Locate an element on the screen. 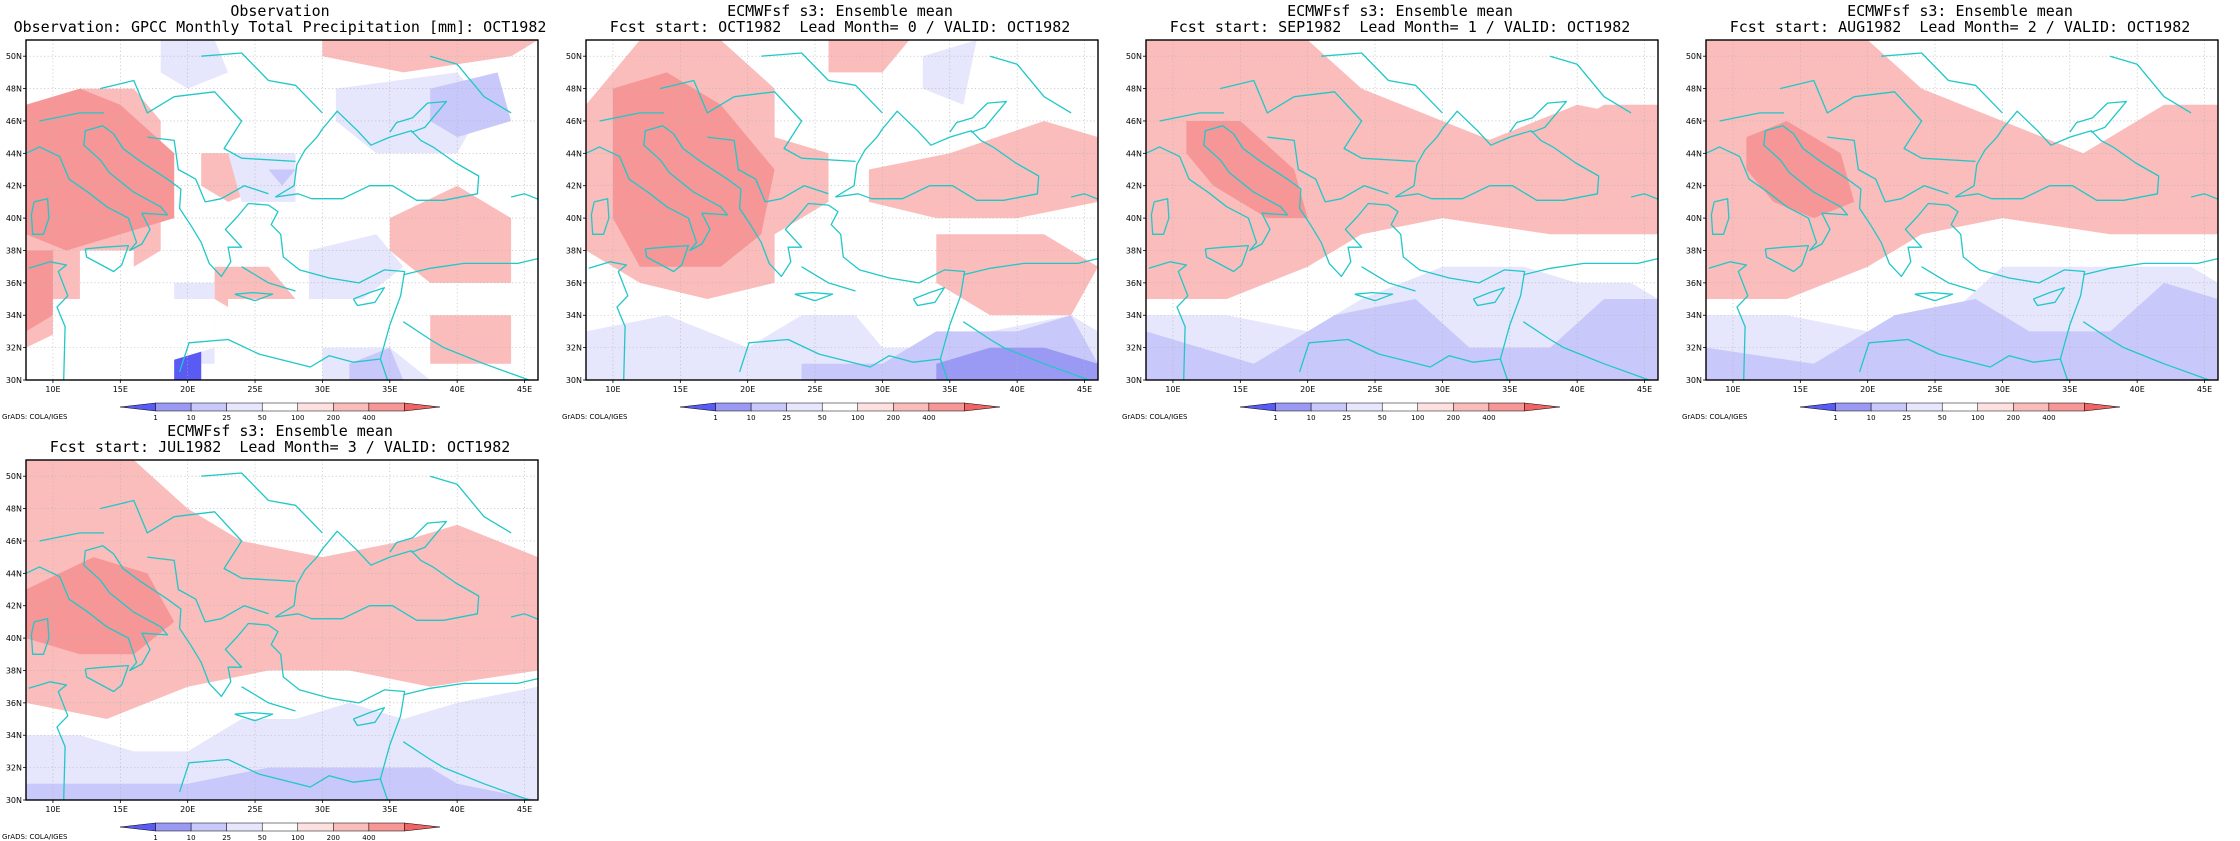 The image size is (2240, 841). grid-lines is located at coordinates (1962, 210).